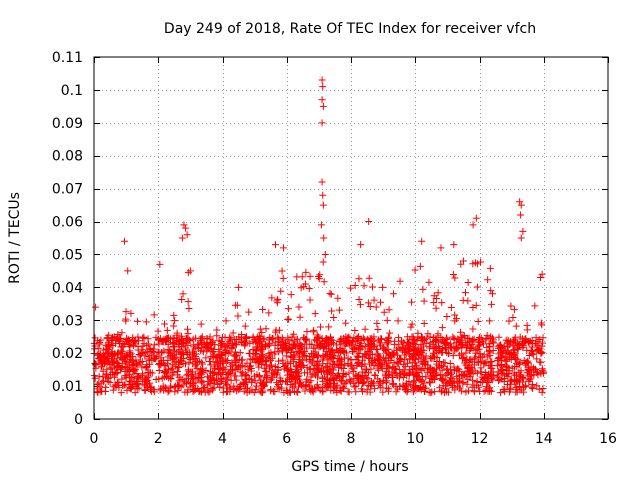 The image size is (640, 480). Describe the element at coordinates (67, 255) in the screenshot. I see `y-tick-label: 0.05` at that location.